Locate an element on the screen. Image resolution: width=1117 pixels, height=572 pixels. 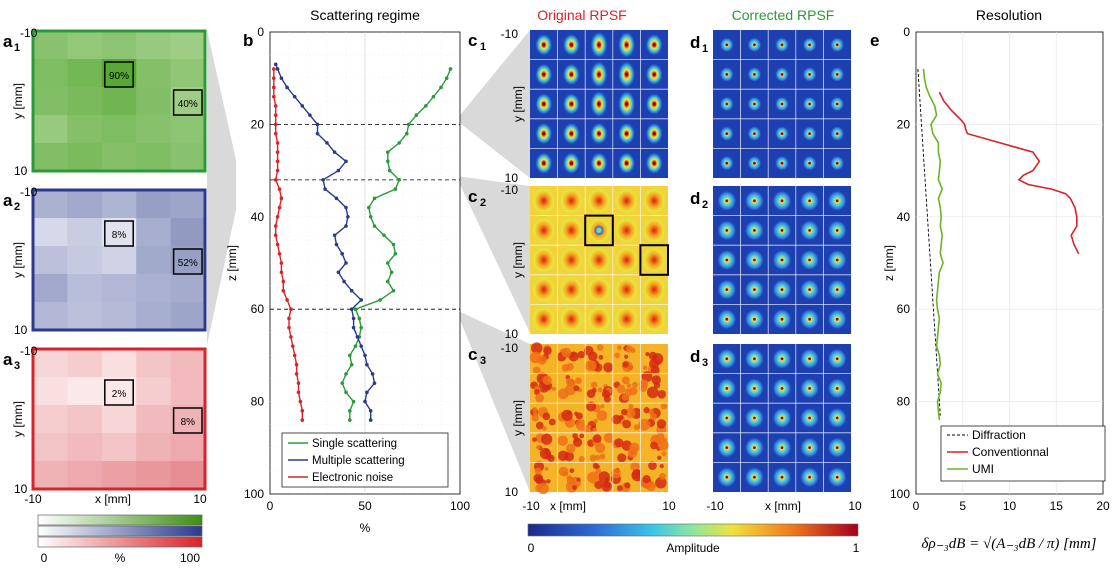
heatmap-frame is located at coordinates (119, 260).